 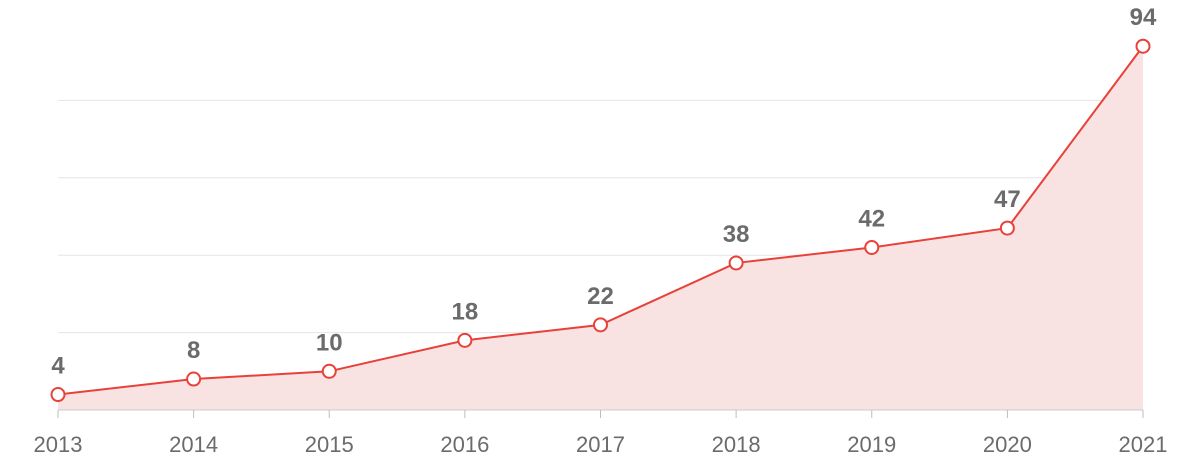 I want to click on x-axis-labels: 2013 2014 2015 2016 2017 2018 2019 2020 2021, so click(x=601, y=444).